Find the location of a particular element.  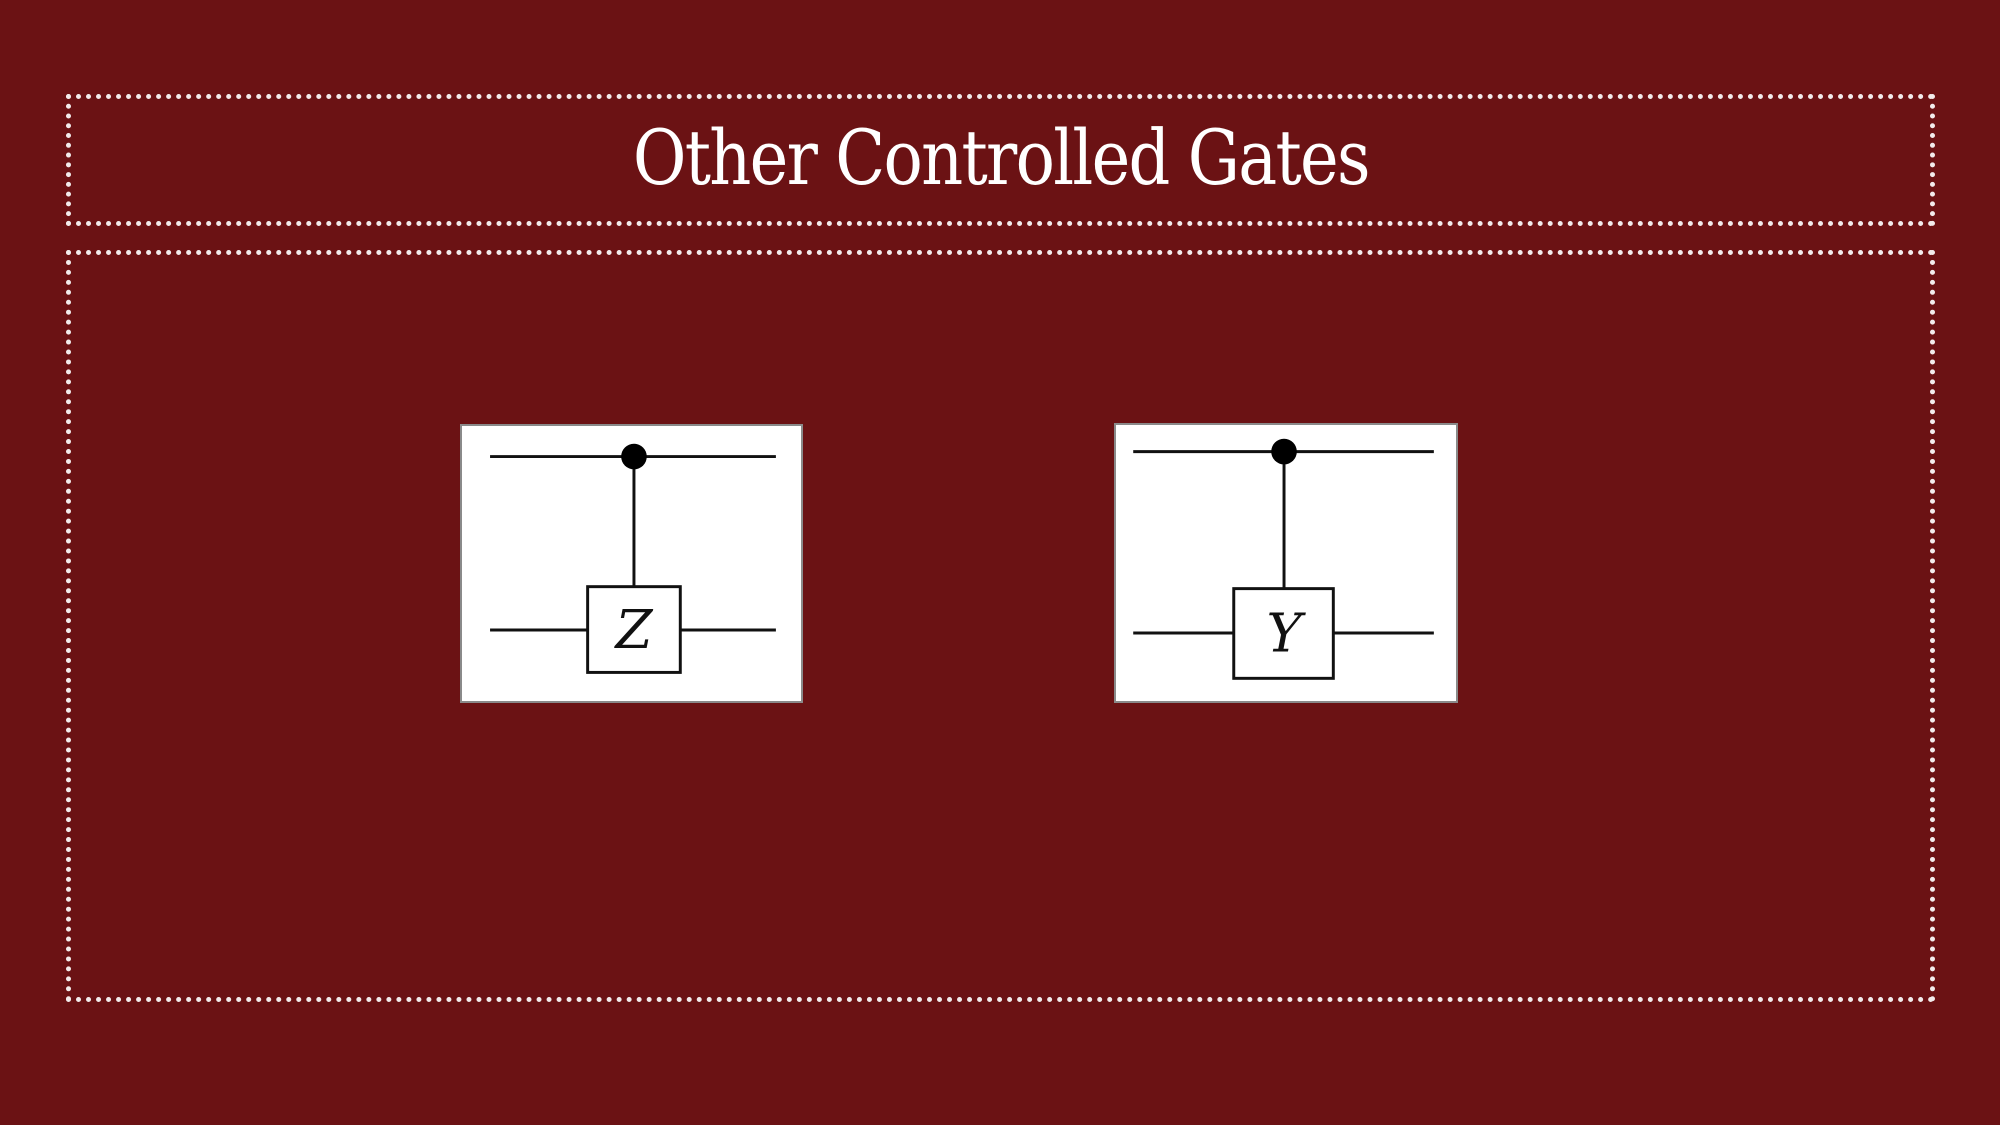

controlled-z-circuit: Z is located at coordinates (631, 563).